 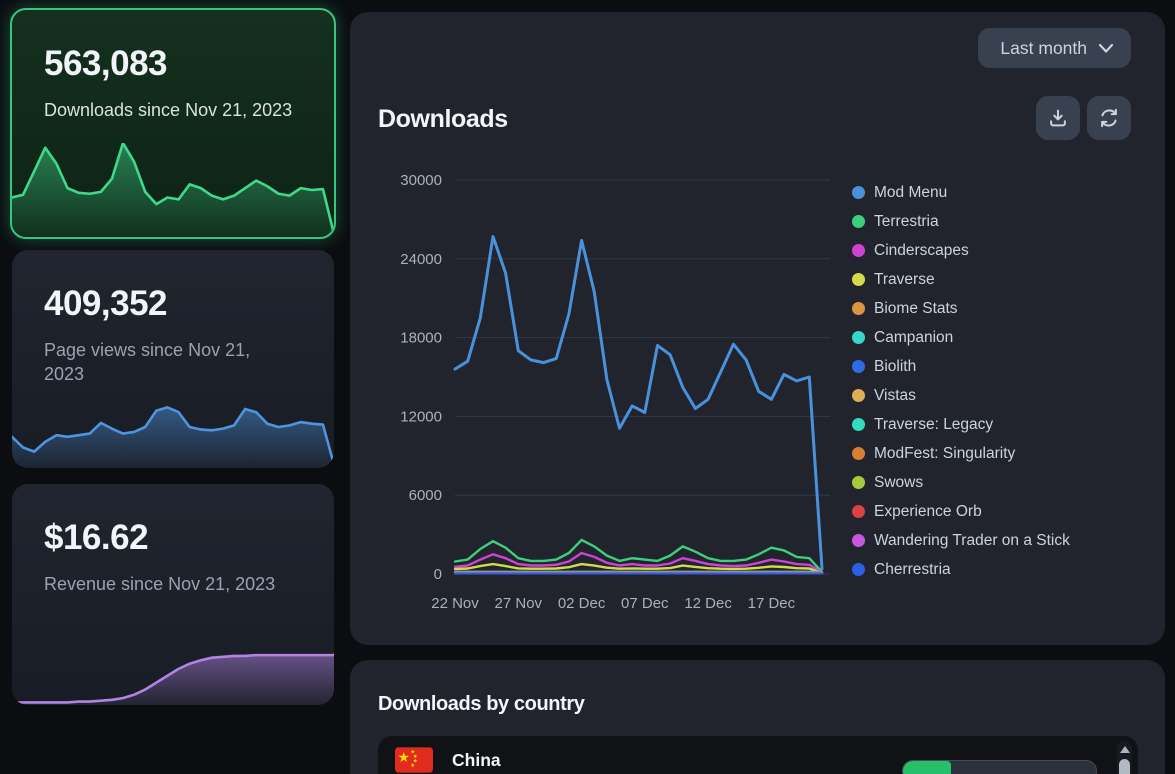 What do you see at coordinates (582, 603) in the screenshot?
I see `svg-text: 02 Dec` at bounding box center [582, 603].